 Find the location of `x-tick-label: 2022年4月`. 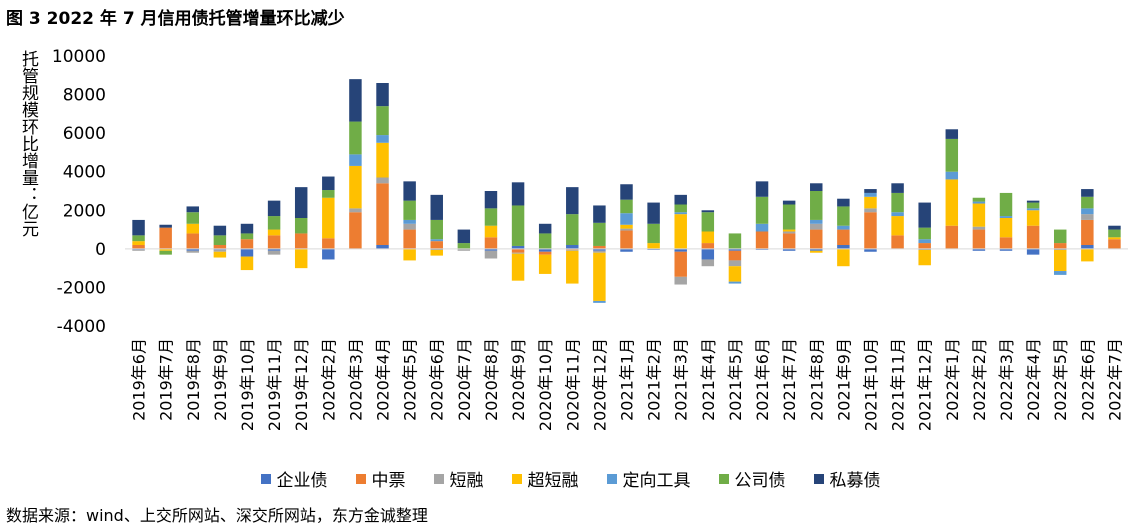

x-tick-label: 2022年4月 is located at coordinates (1033, 379).